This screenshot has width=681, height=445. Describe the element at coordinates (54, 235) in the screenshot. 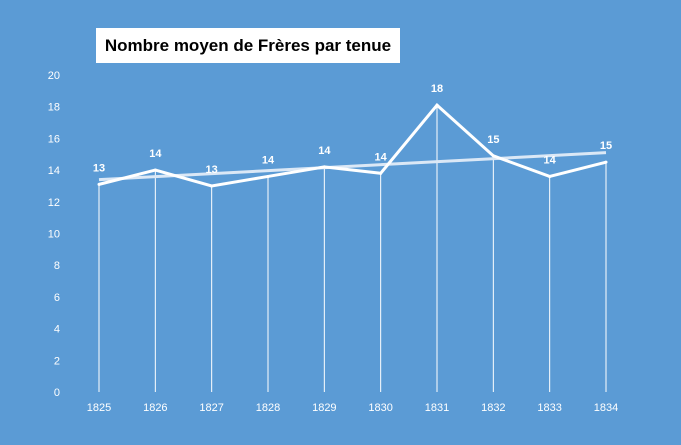

I see `y-tick-label: 10` at that location.